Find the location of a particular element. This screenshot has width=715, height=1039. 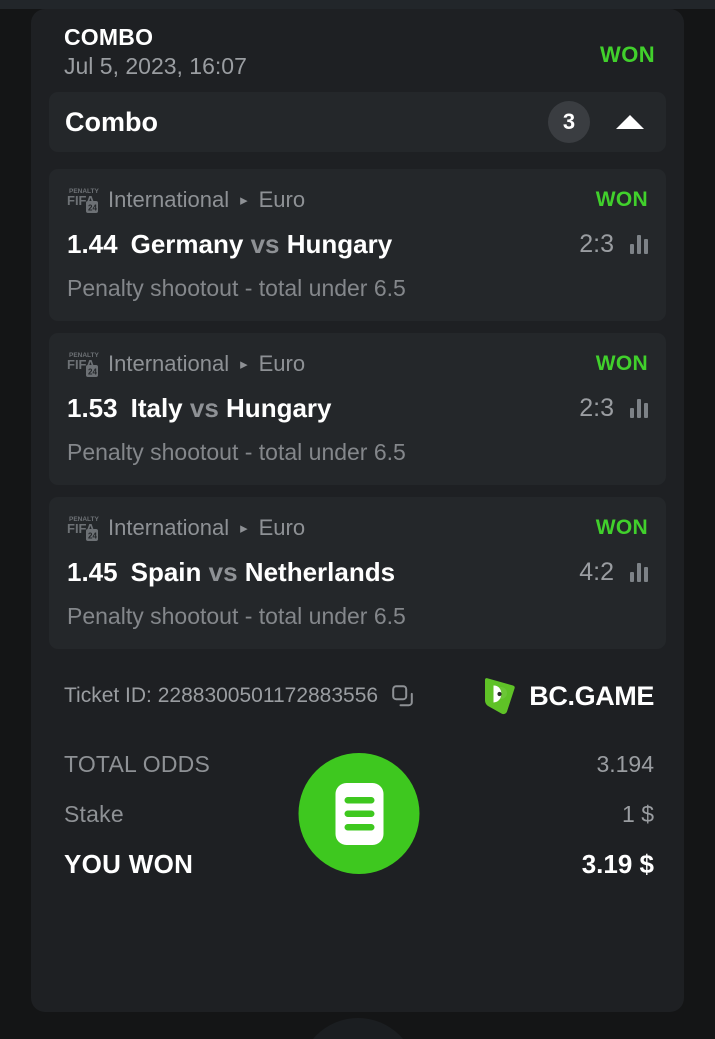

combo-count-badge: 3 is located at coordinates (569, 122).